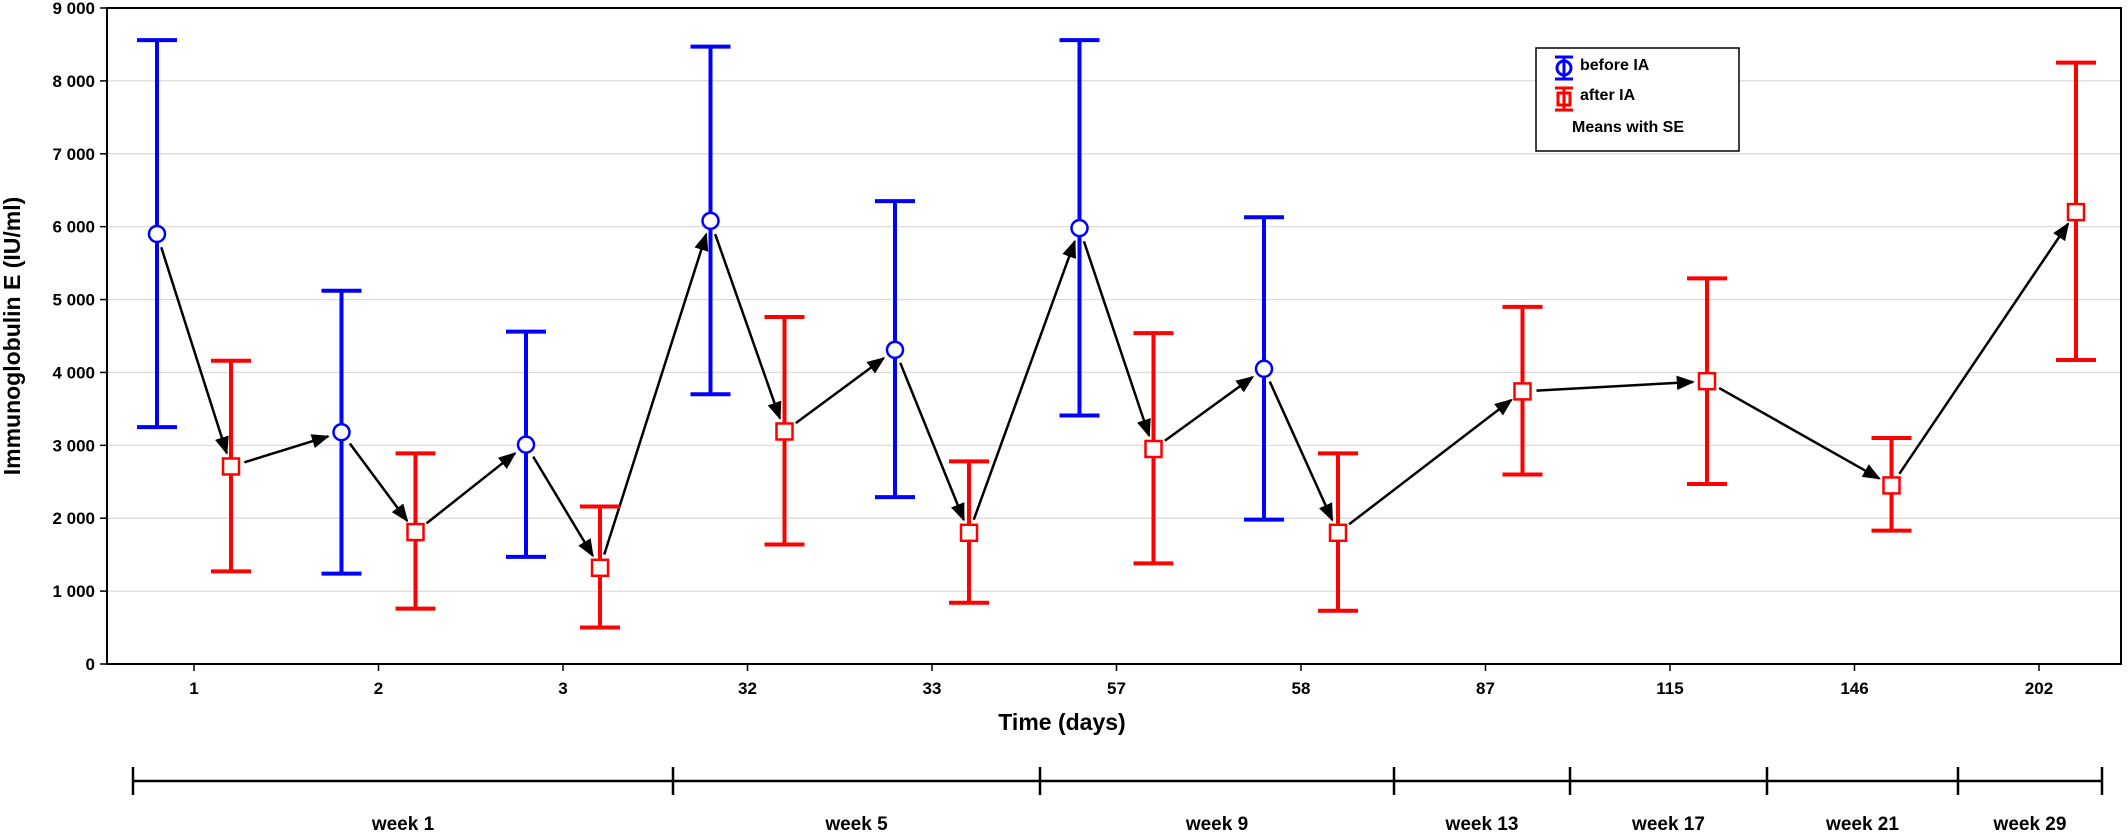 This screenshot has height=840, width=2128. I want to click on week-label: week 5, so click(856, 824).